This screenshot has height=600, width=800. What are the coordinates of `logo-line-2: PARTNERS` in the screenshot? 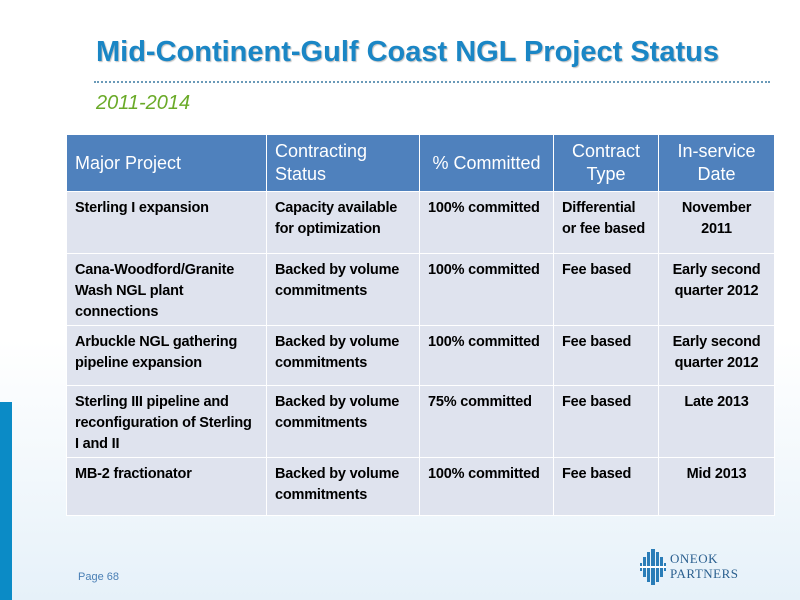 It's located at (704, 573).